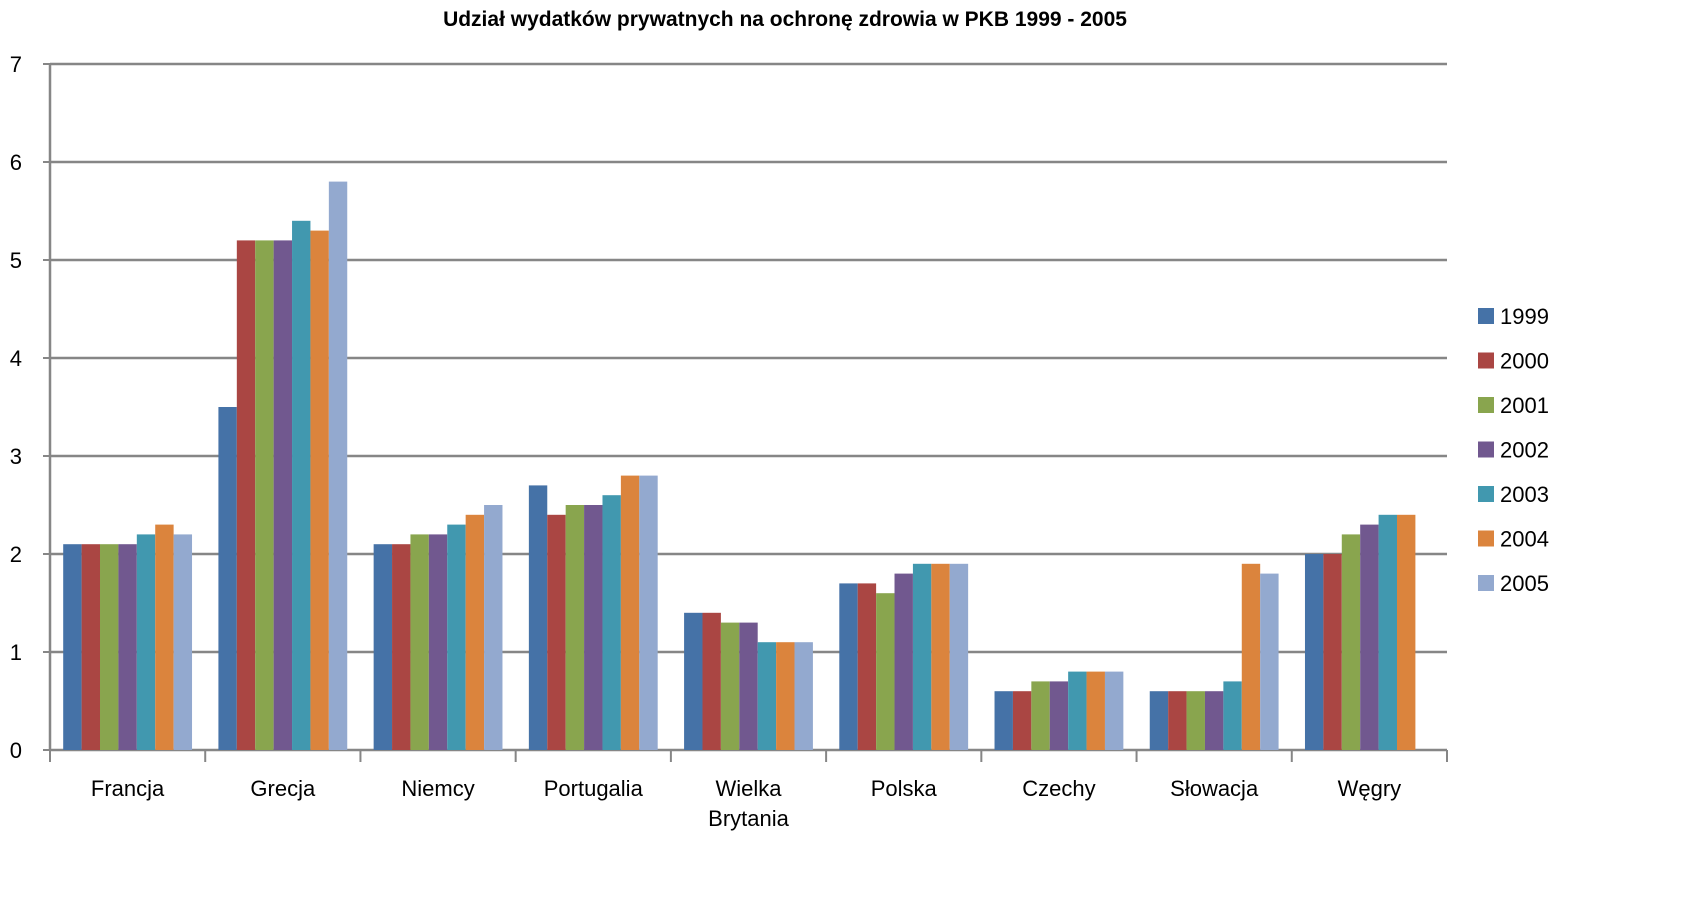 This screenshot has width=1703, height=905. Describe the element at coordinates (128, 788) in the screenshot. I see `x-tick-label: Francja` at that location.